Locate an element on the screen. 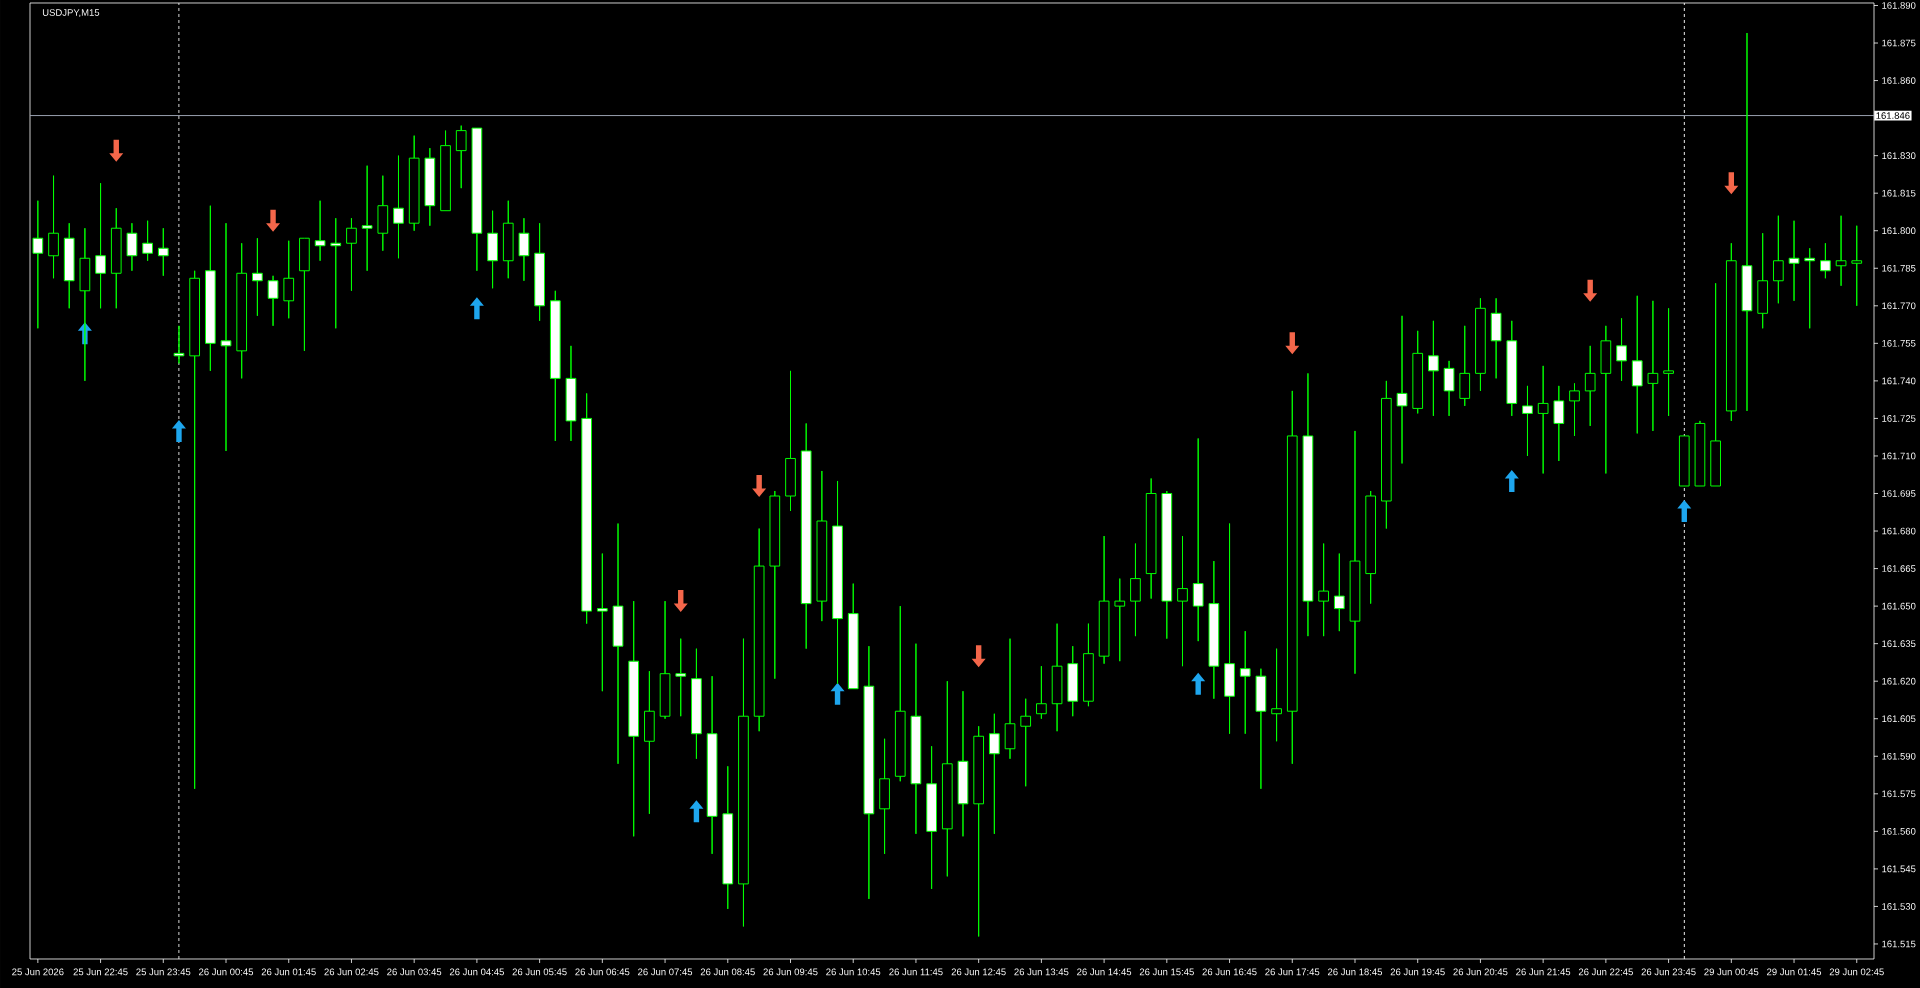 The image size is (1920, 988). y-tick-label: 161.770 is located at coordinates (1899, 306).